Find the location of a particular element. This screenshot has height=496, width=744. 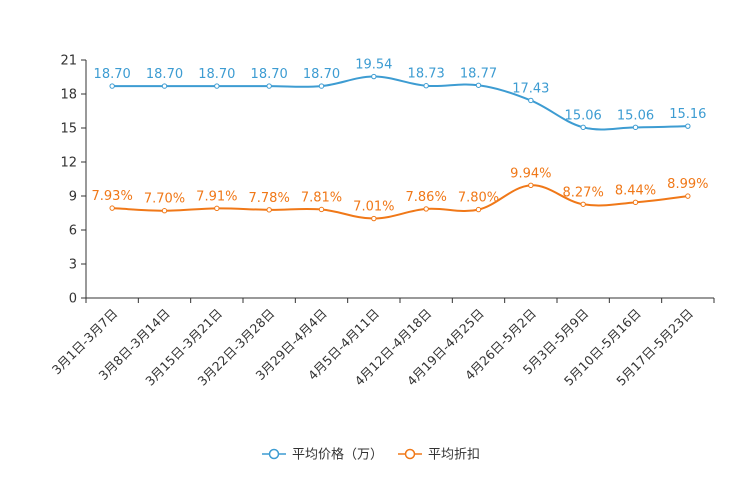

legend-item-1: 平均价格（万） is located at coordinates (322, 455).